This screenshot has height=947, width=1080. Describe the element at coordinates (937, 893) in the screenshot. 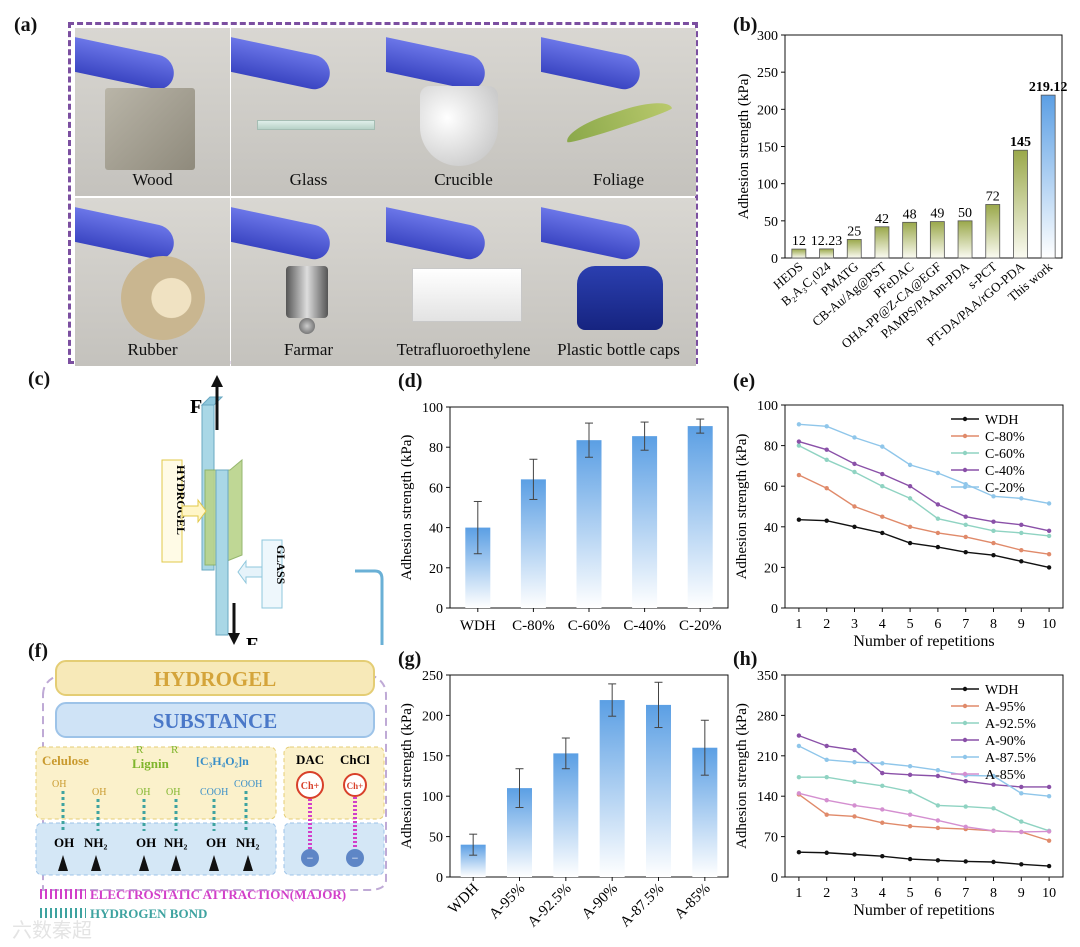

I see `x-tick-label: 6` at that location.